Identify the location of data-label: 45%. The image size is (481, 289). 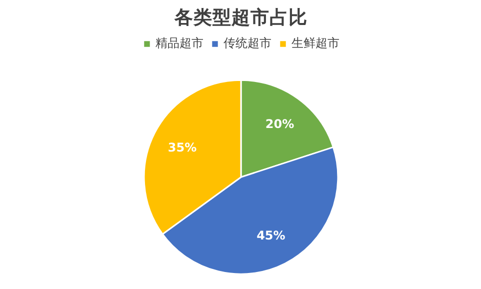
(271, 235).